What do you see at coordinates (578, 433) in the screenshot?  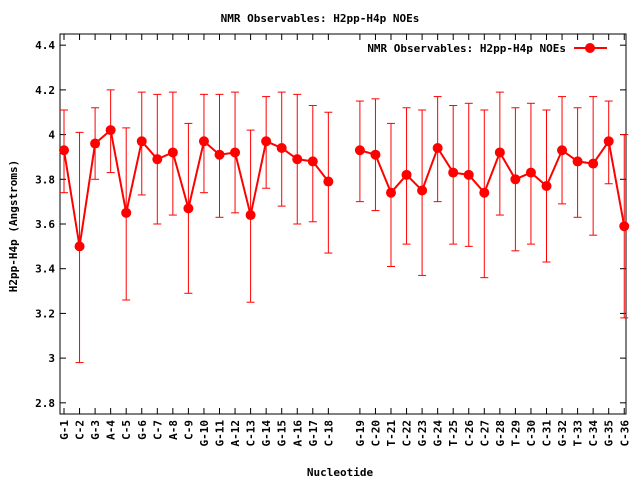 I see `x-tick-label: T-33` at bounding box center [578, 433].